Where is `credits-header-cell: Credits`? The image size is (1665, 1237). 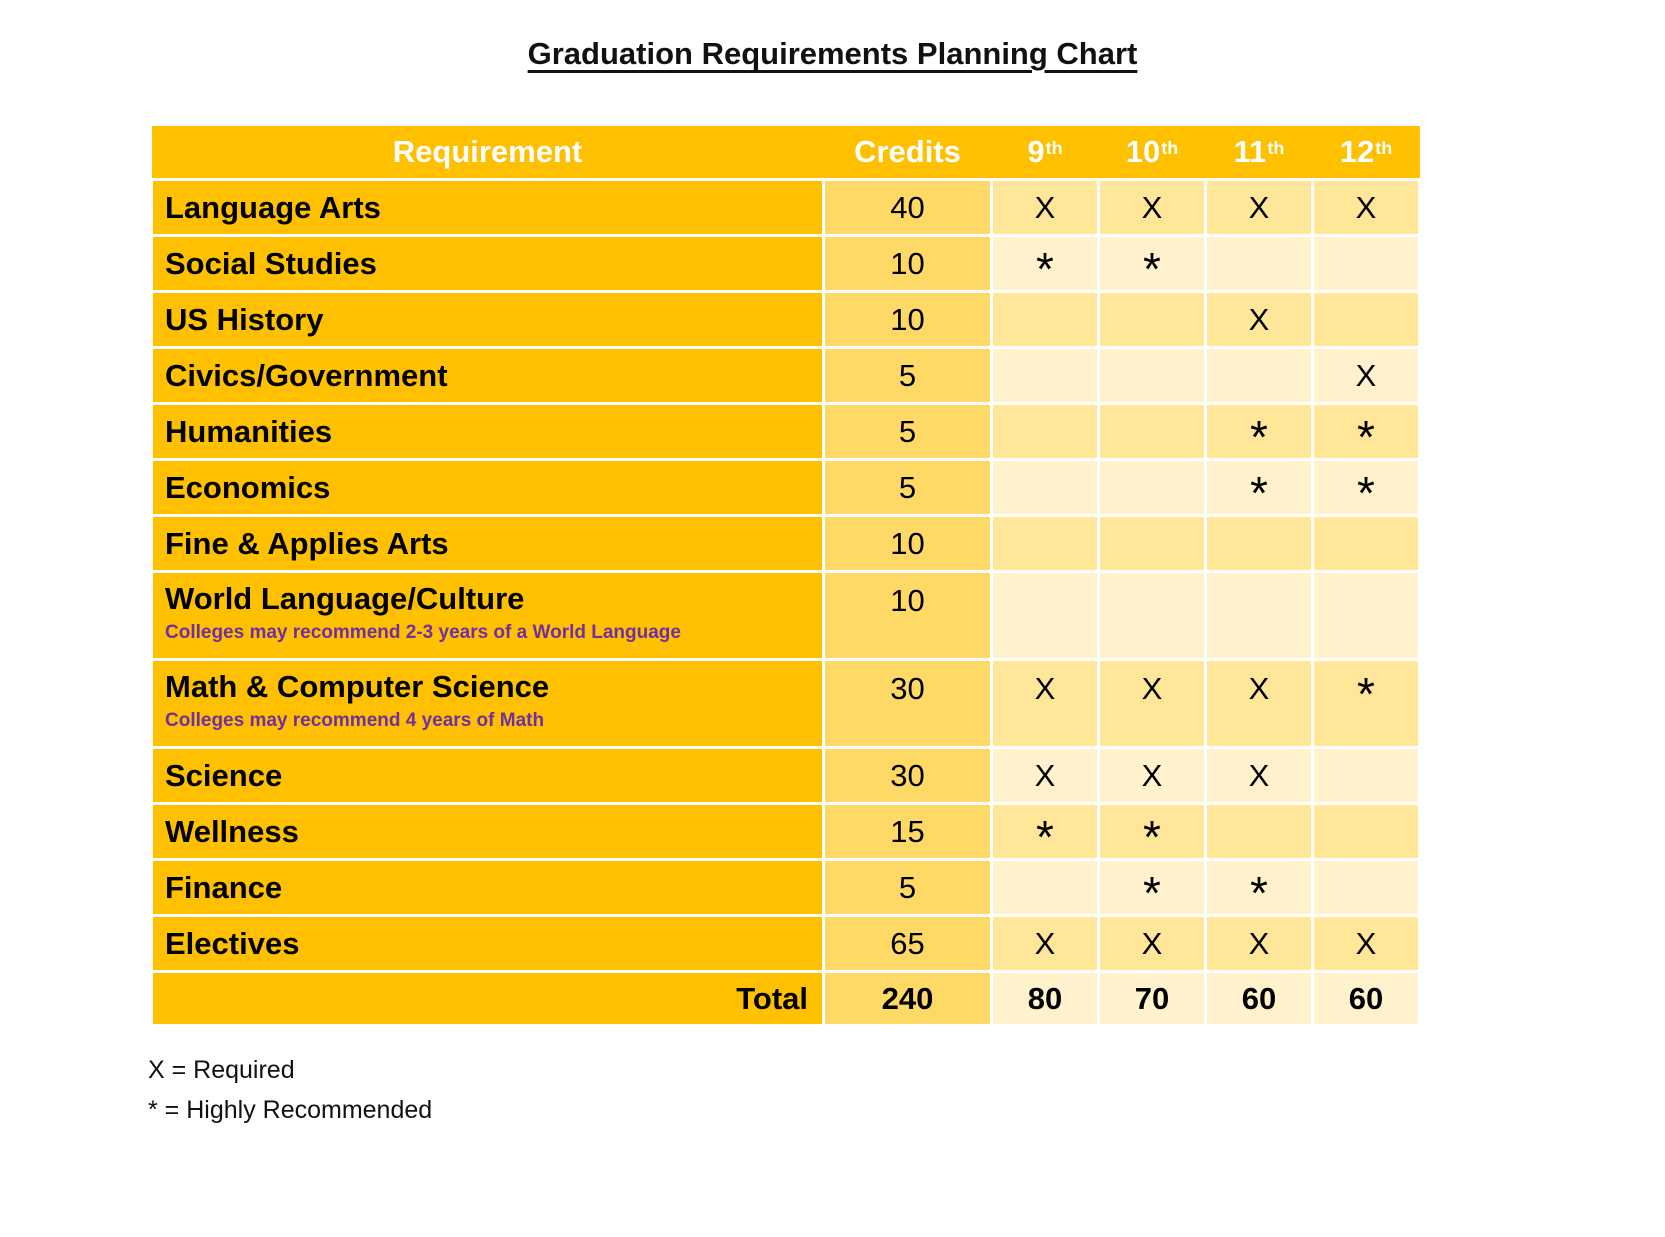
credits-header-cell: Credits is located at coordinates (907, 153).